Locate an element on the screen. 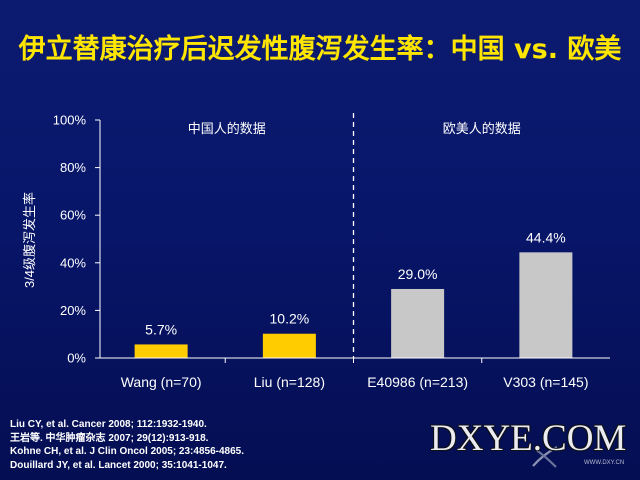 The image size is (640, 480). group-label: 欧美人的数据 is located at coordinates (482, 128).